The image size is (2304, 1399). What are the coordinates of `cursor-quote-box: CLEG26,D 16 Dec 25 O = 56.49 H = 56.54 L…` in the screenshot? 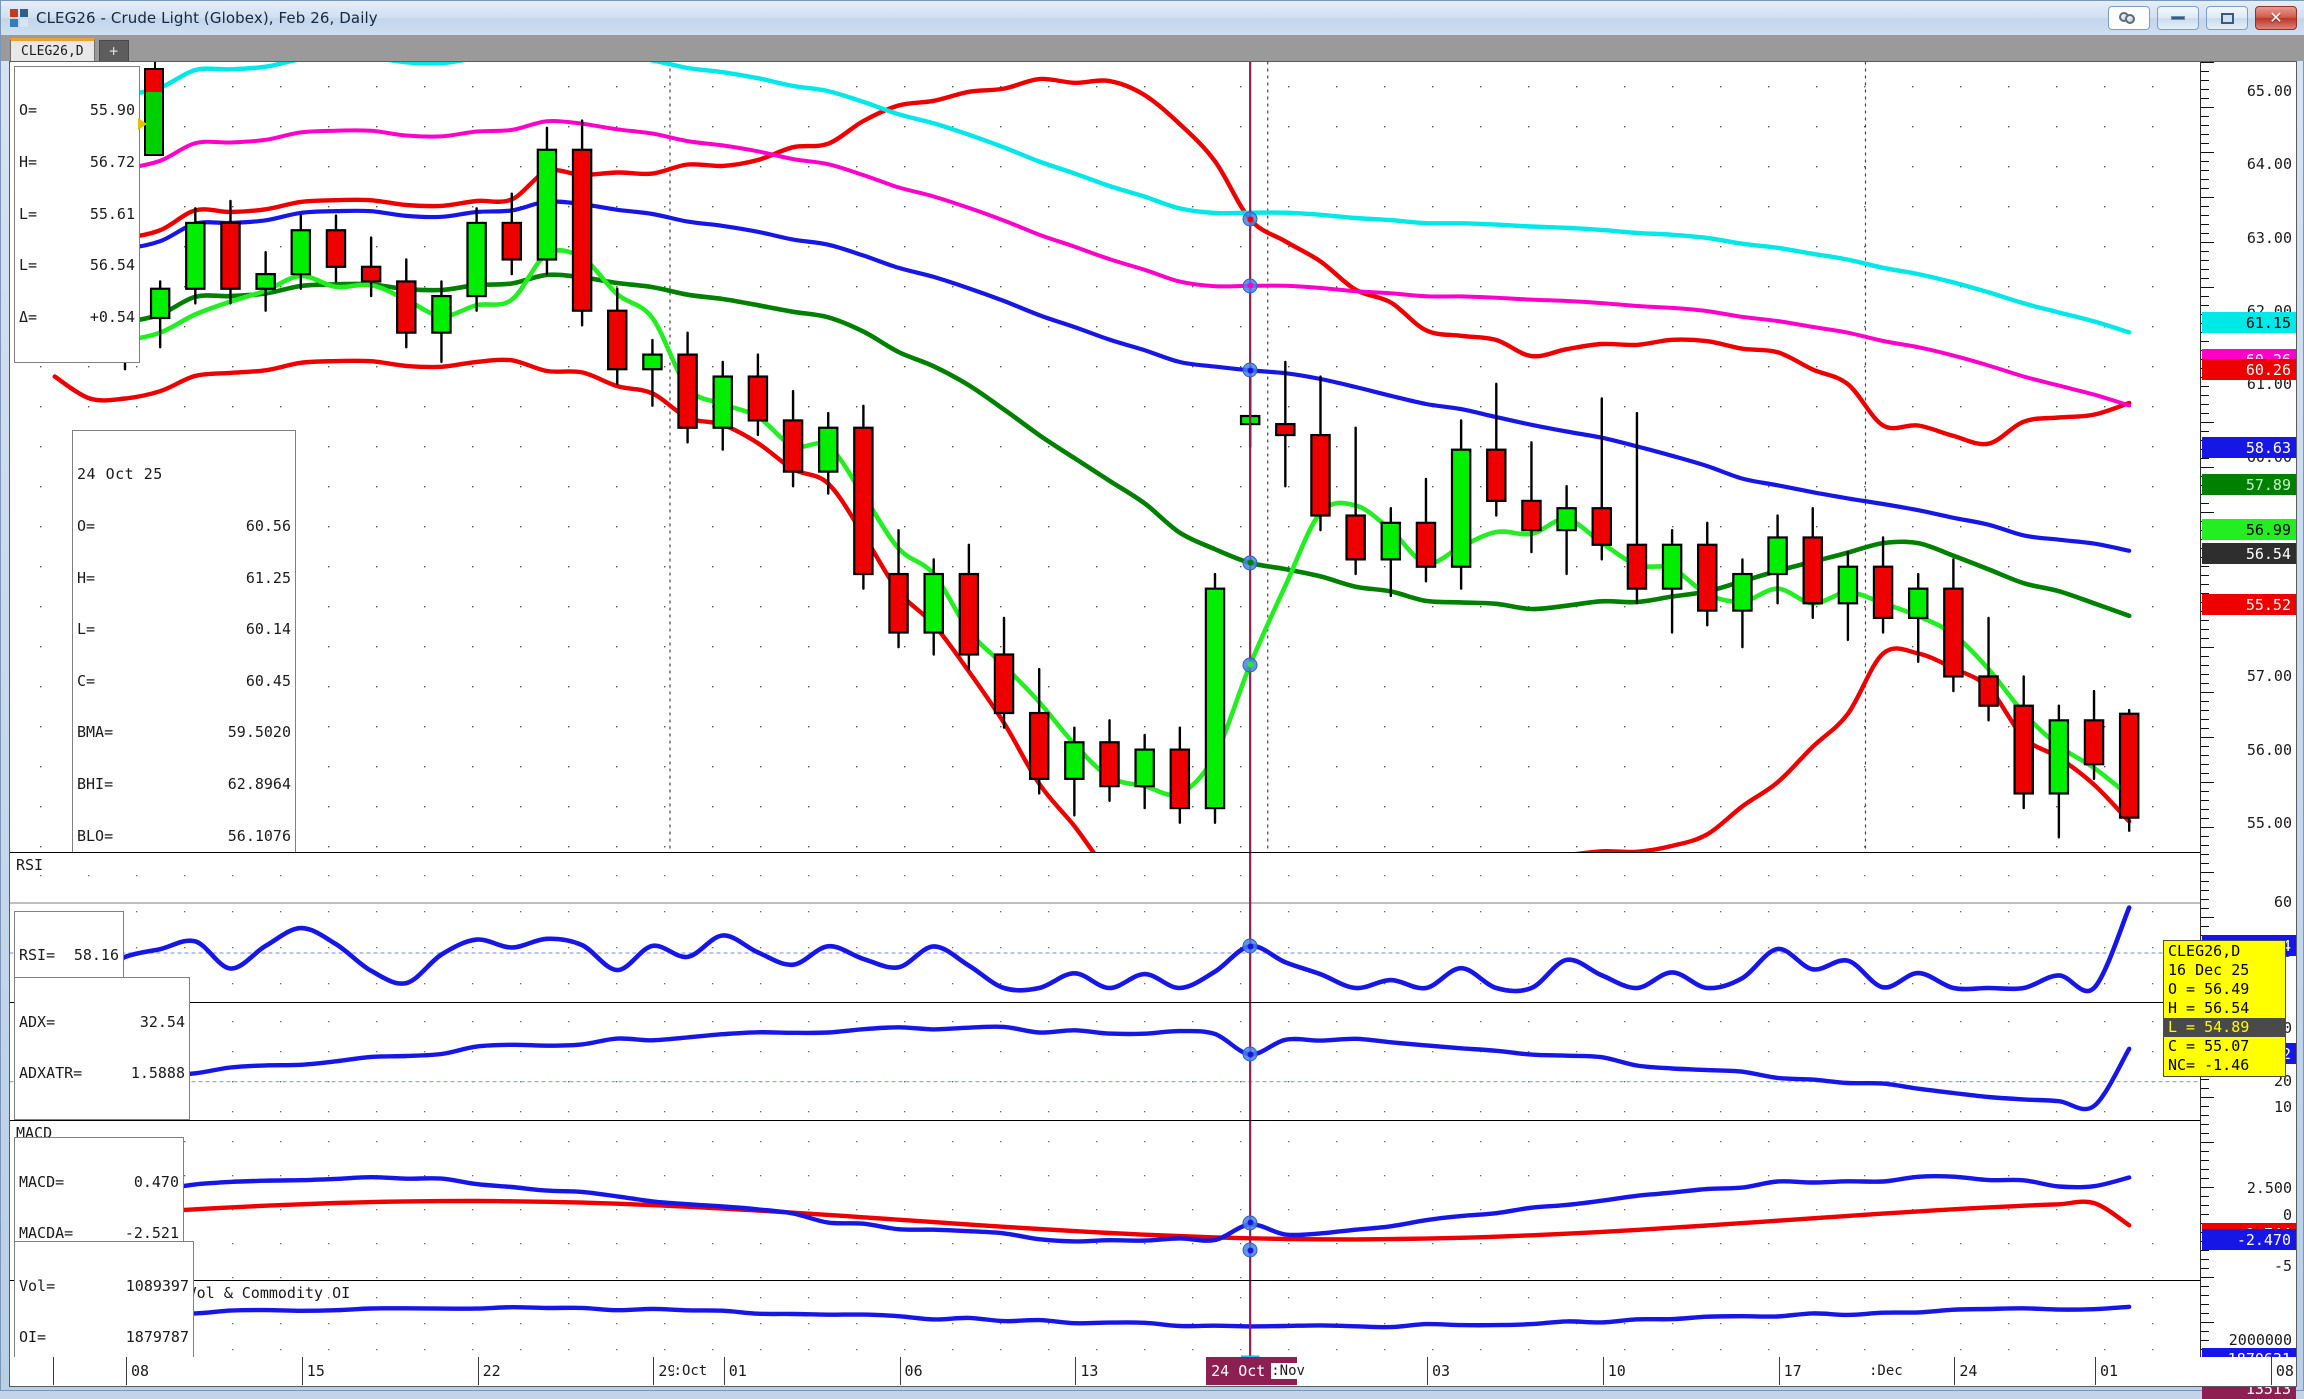 It's located at (2224, 1008).